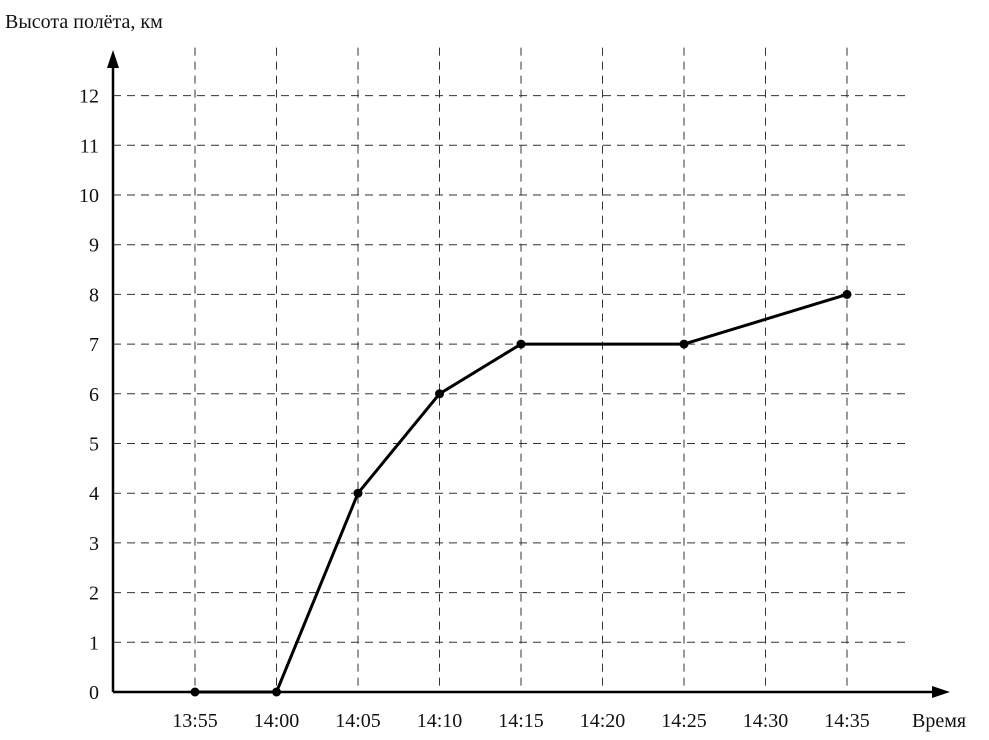 The width and height of the screenshot is (989, 740). What do you see at coordinates (89, 146) in the screenshot?
I see `y-tick-label: 11` at bounding box center [89, 146].